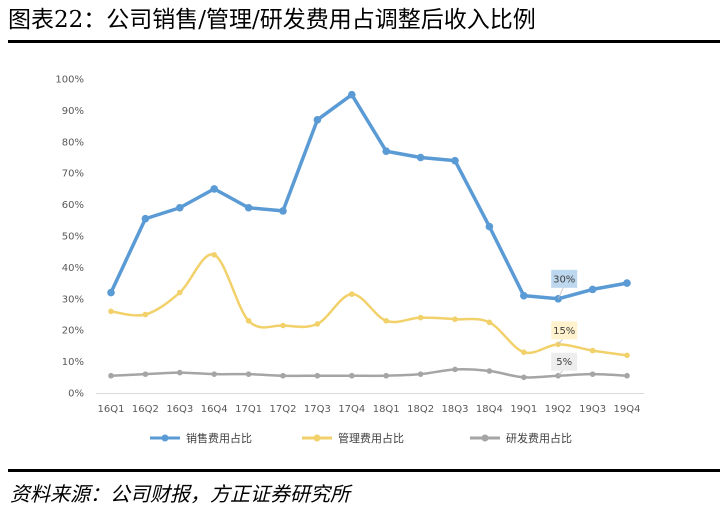 The width and height of the screenshot is (725, 513). What do you see at coordinates (420, 409) in the screenshot?
I see `x-tick-label: 18Q2` at bounding box center [420, 409].